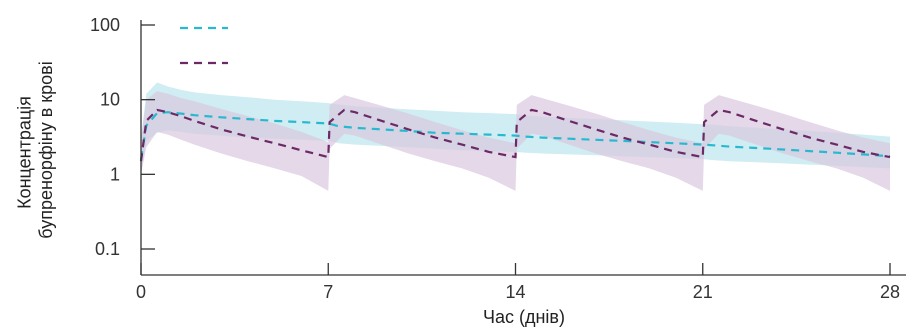 The height and width of the screenshot is (328, 914). I want to click on y-axis-title-line-2: бупренорфіну в крові, so click(46, 149).